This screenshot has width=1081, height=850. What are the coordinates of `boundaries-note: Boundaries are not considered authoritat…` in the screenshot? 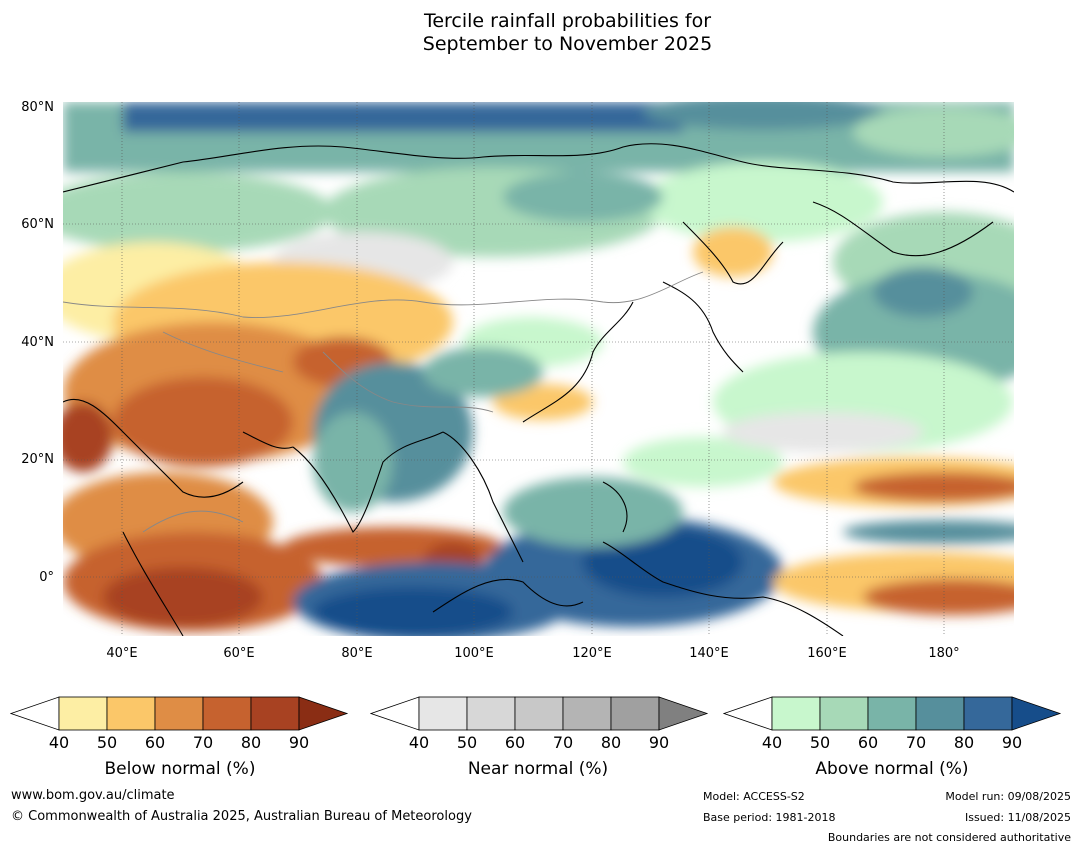 It's located at (949, 837).